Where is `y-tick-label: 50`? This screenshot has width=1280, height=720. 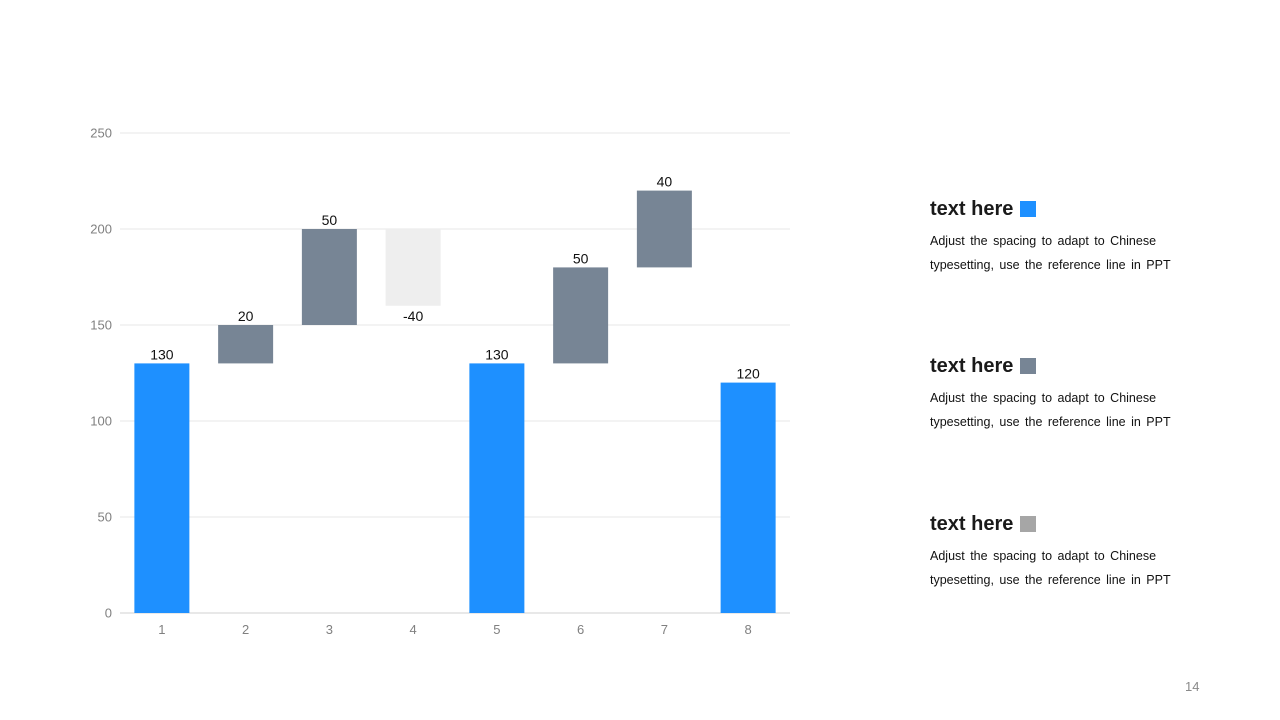 y-tick-label: 50 is located at coordinates (105, 517).